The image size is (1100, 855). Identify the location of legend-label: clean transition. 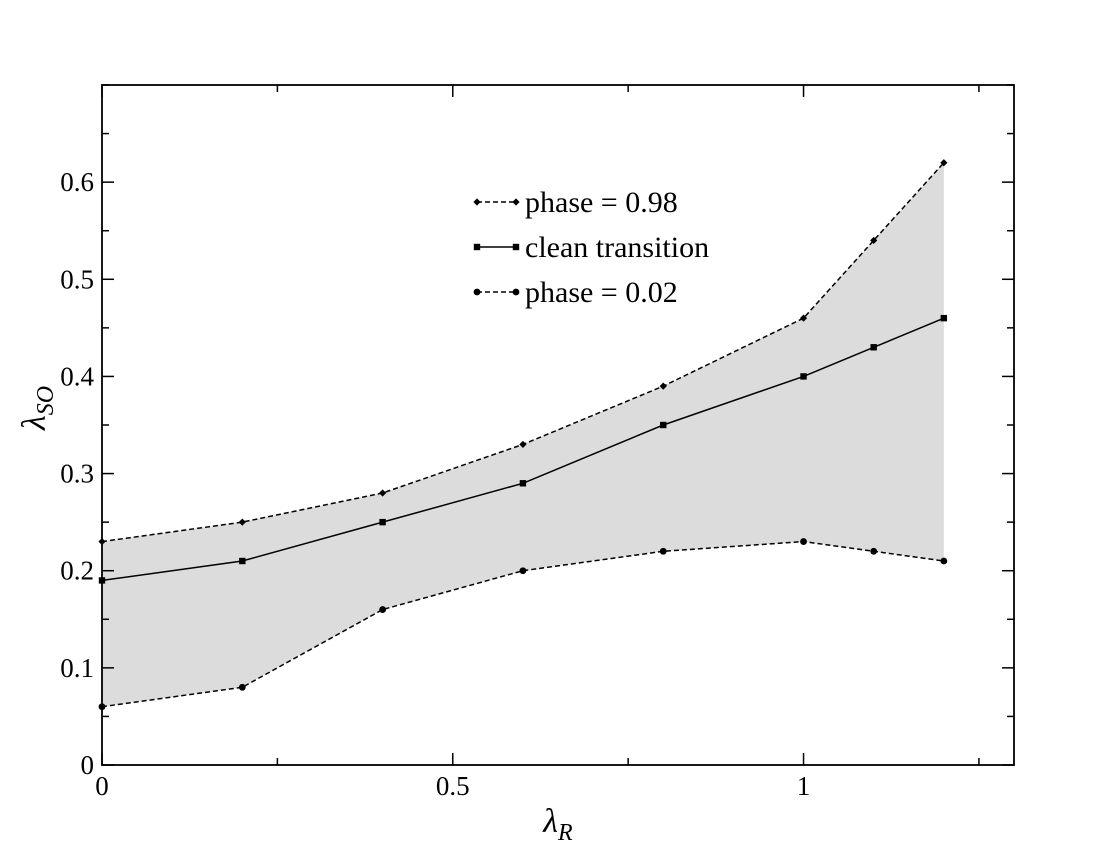
(617, 247).